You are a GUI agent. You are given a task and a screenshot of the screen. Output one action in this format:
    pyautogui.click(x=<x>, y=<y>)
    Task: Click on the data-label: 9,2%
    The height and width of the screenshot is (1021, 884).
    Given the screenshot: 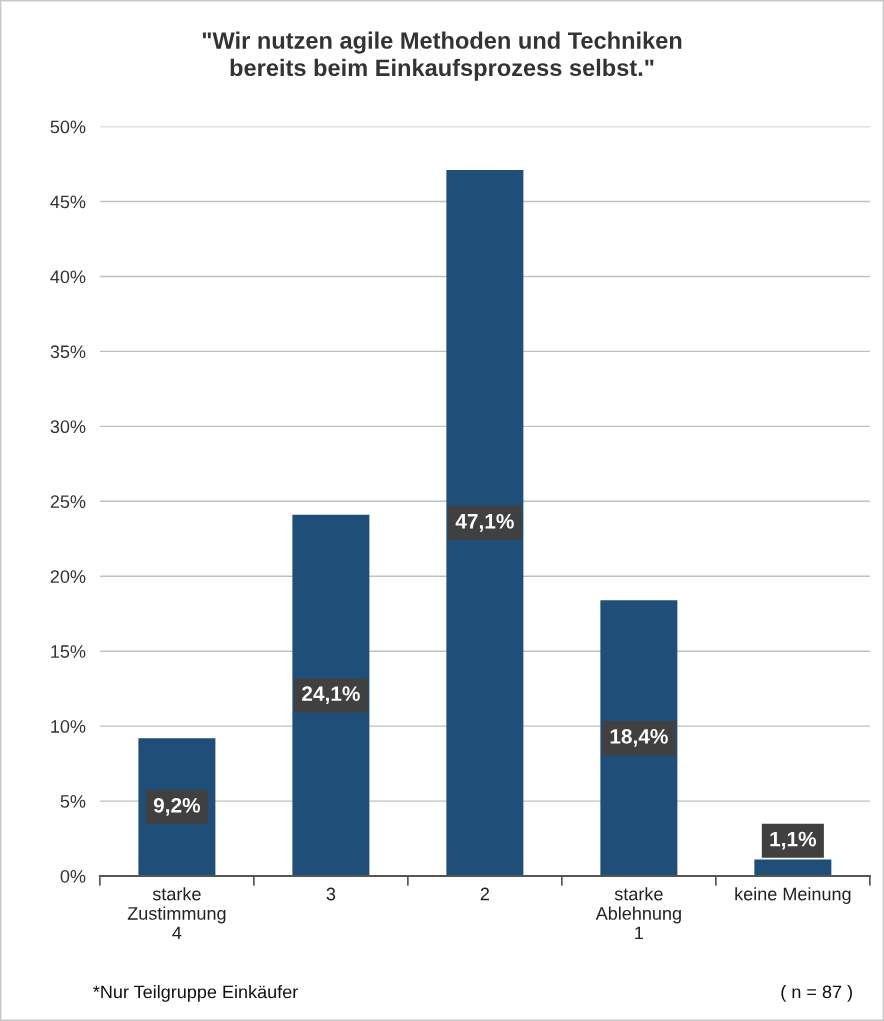 What is the action you would take?
    pyautogui.click(x=177, y=806)
    